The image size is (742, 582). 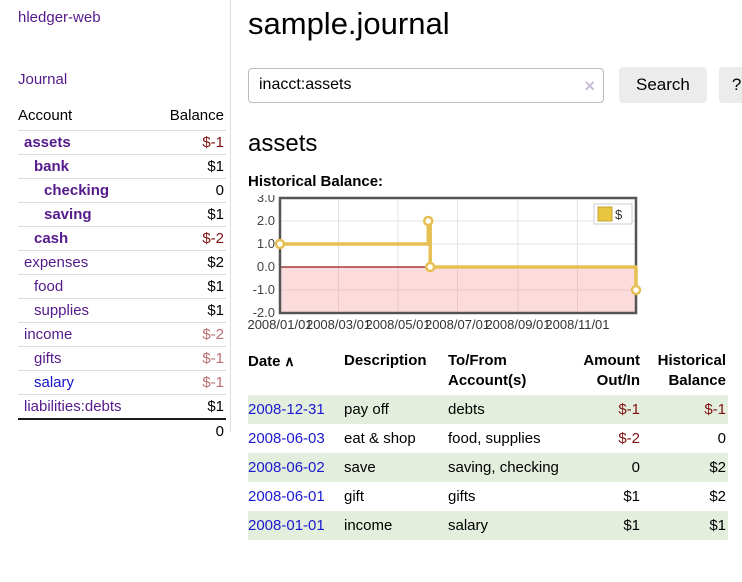 What do you see at coordinates (715, 409) in the screenshot?
I see `transaction-balance: $-1` at bounding box center [715, 409].